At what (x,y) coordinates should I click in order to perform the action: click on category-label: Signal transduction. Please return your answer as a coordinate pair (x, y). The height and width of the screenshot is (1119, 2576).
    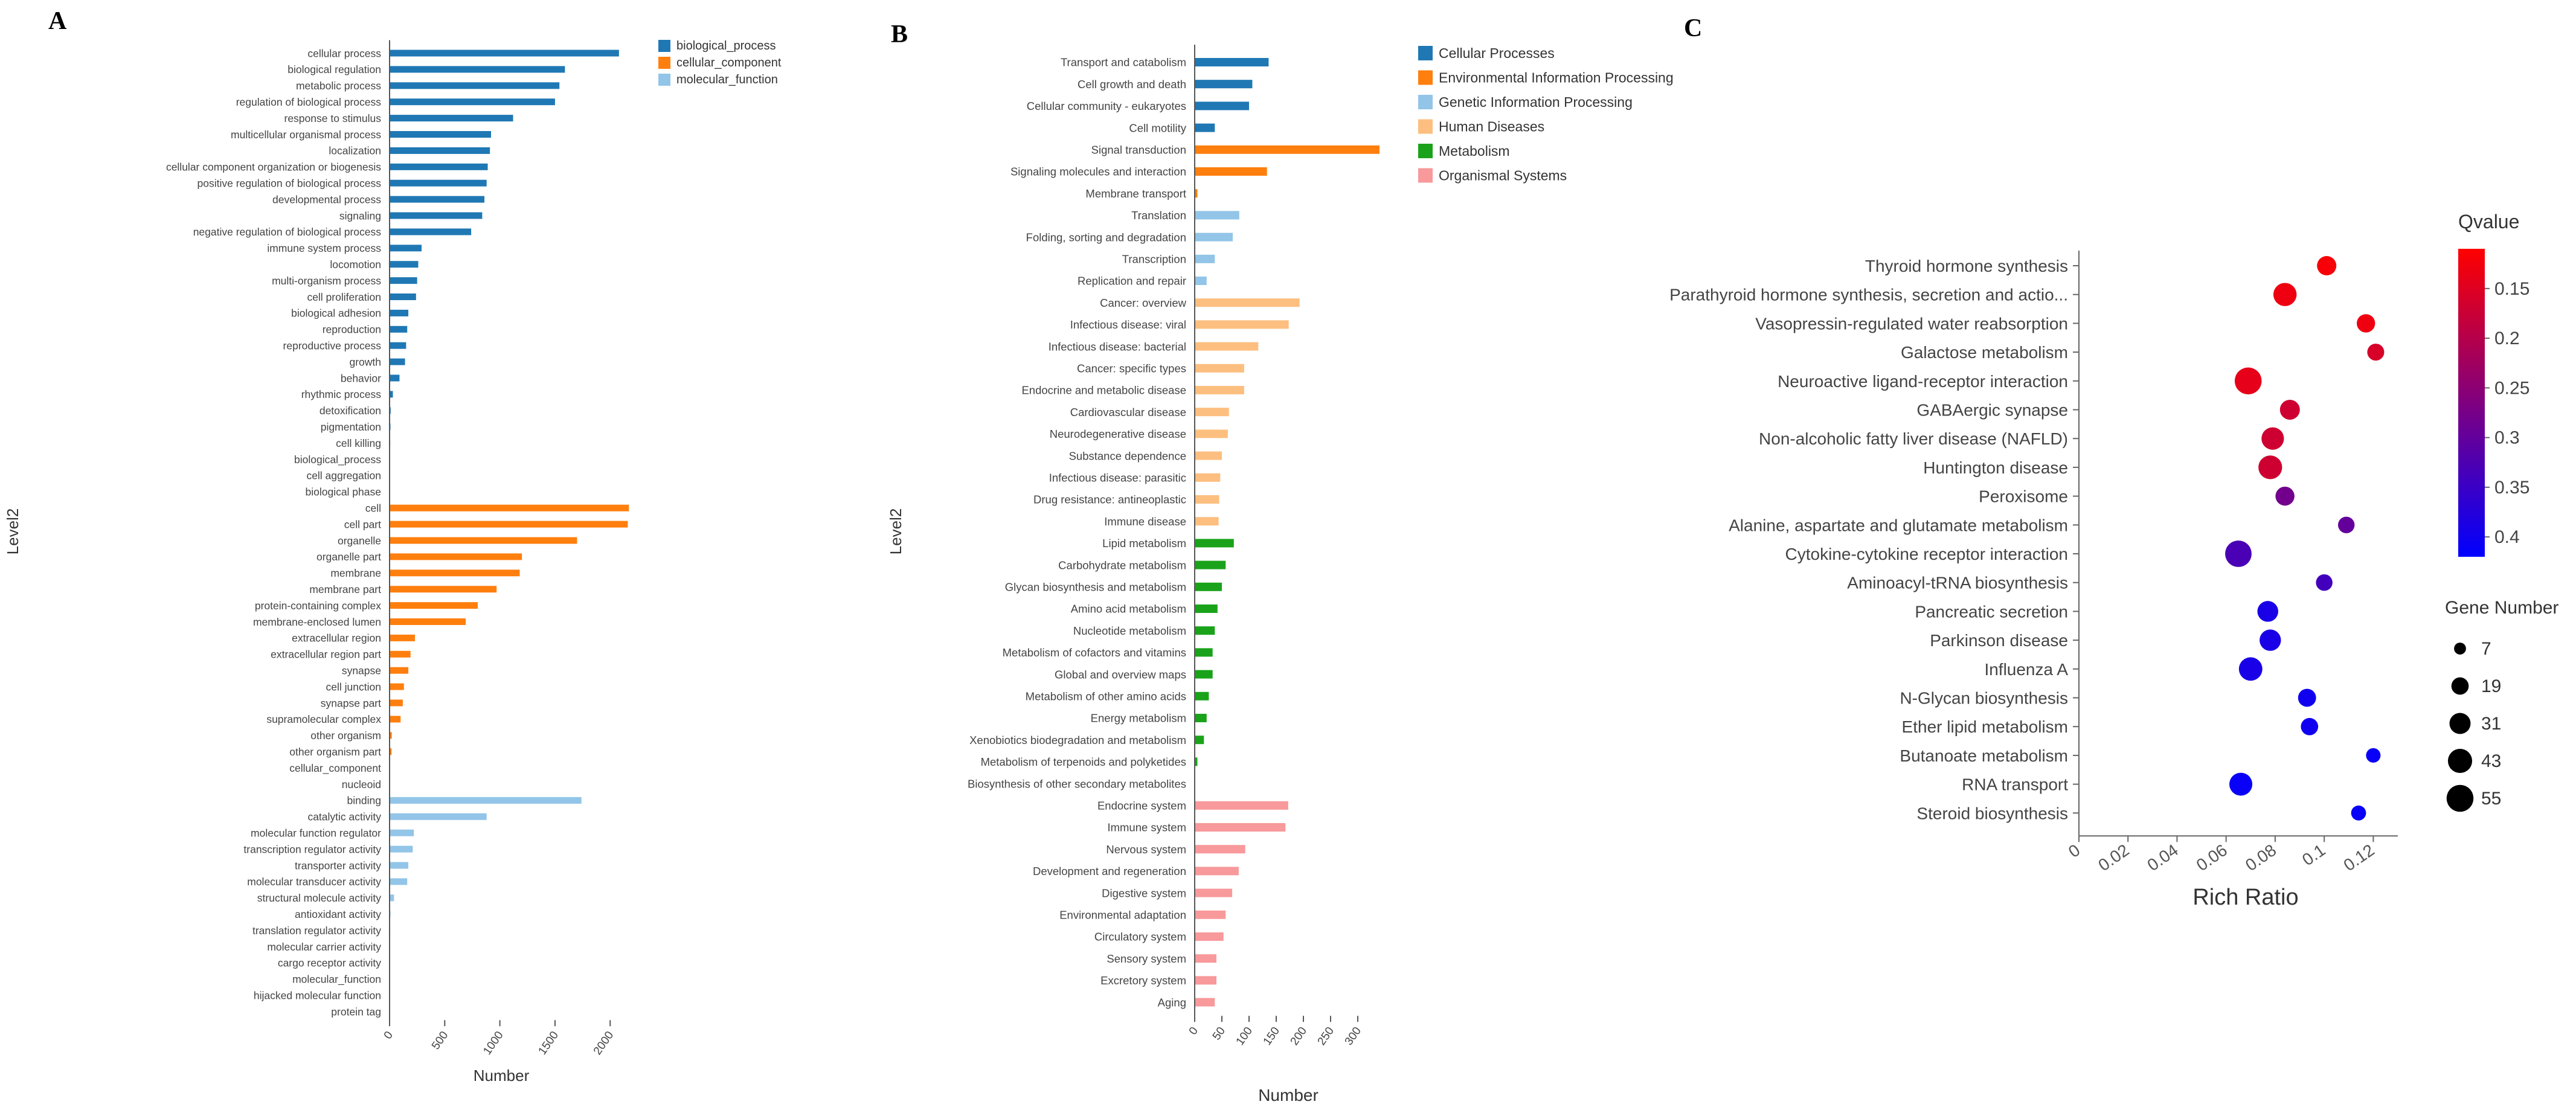
    Looking at the image, I should click on (1138, 149).